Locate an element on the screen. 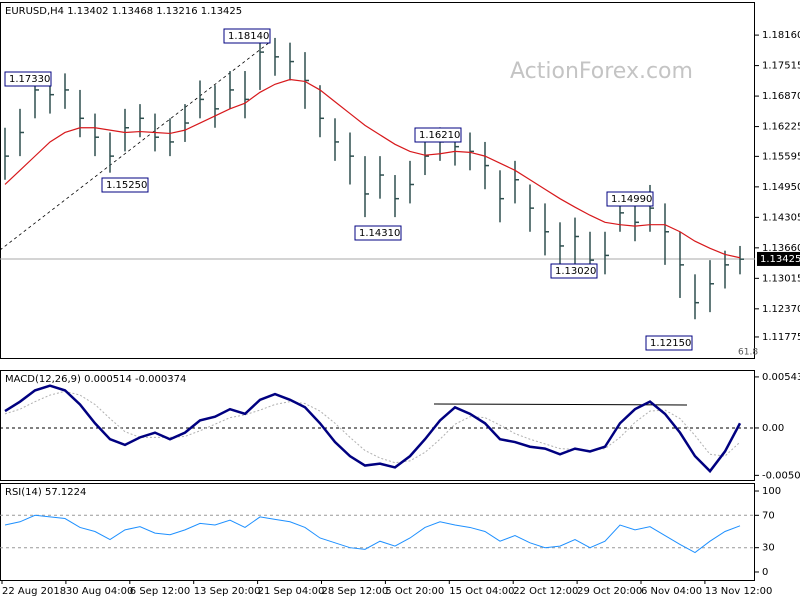 Image resolution: width=800 pixels, height=600 pixels. x-tick-label: 21 Sep 04:00 is located at coordinates (291, 591).